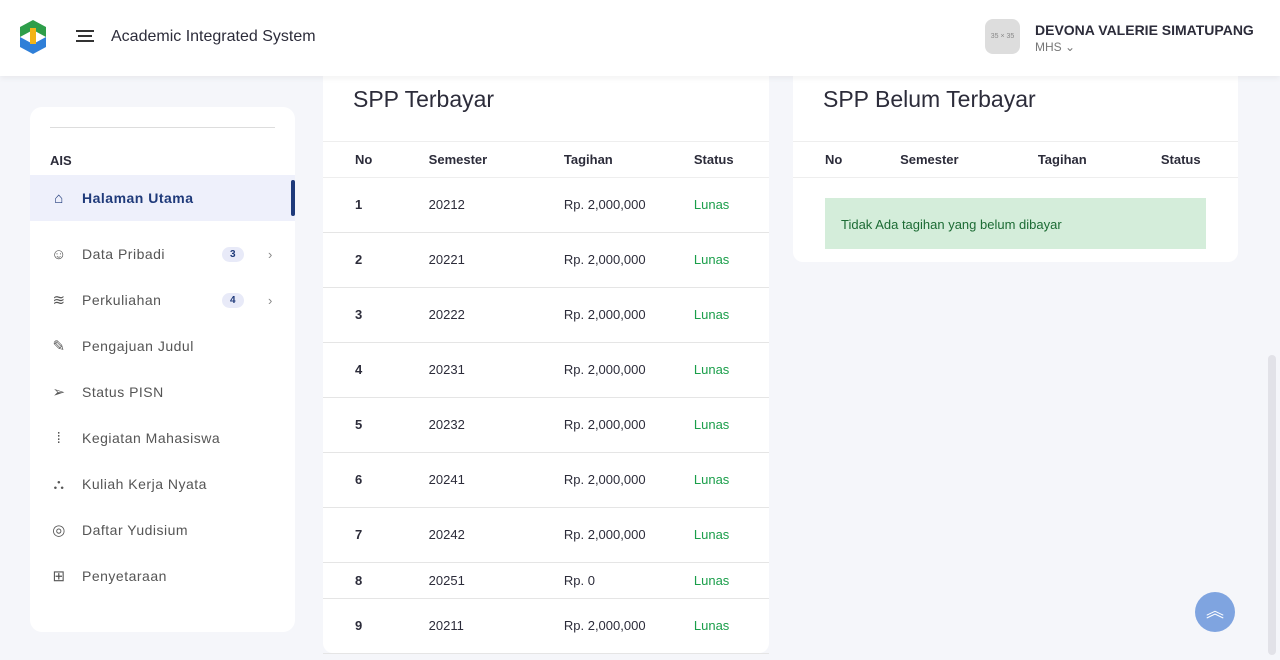 The height and width of the screenshot is (660, 1280). What do you see at coordinates (59, 254) in the screenshot?
I see `users-icon: ☺` at bounding box center [59, 254].